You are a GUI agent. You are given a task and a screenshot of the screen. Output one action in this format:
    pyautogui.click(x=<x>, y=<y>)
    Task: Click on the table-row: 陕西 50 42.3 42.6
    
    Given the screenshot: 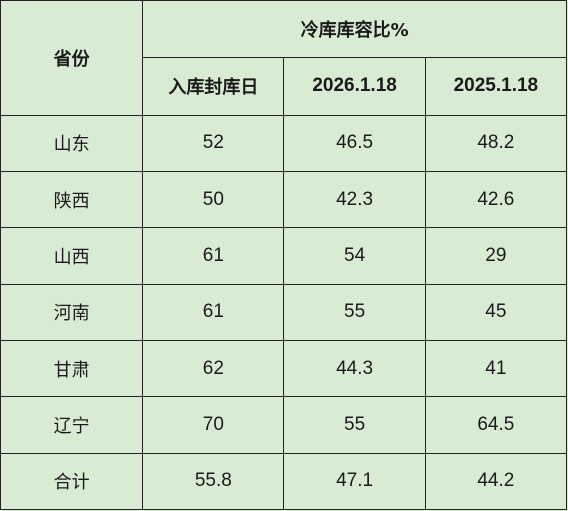 What is the action you would take?
    pyautogui.click(x=284, y=199)
    